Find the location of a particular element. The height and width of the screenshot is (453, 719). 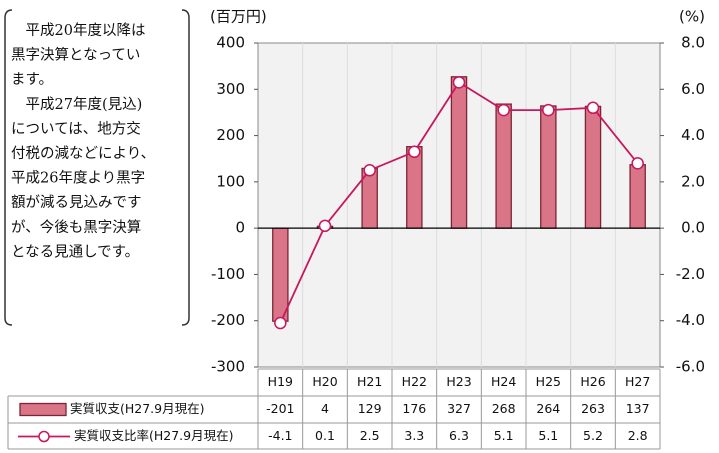

annotation-line: 付税の減などにより、 is located at coordinates (83, 153).